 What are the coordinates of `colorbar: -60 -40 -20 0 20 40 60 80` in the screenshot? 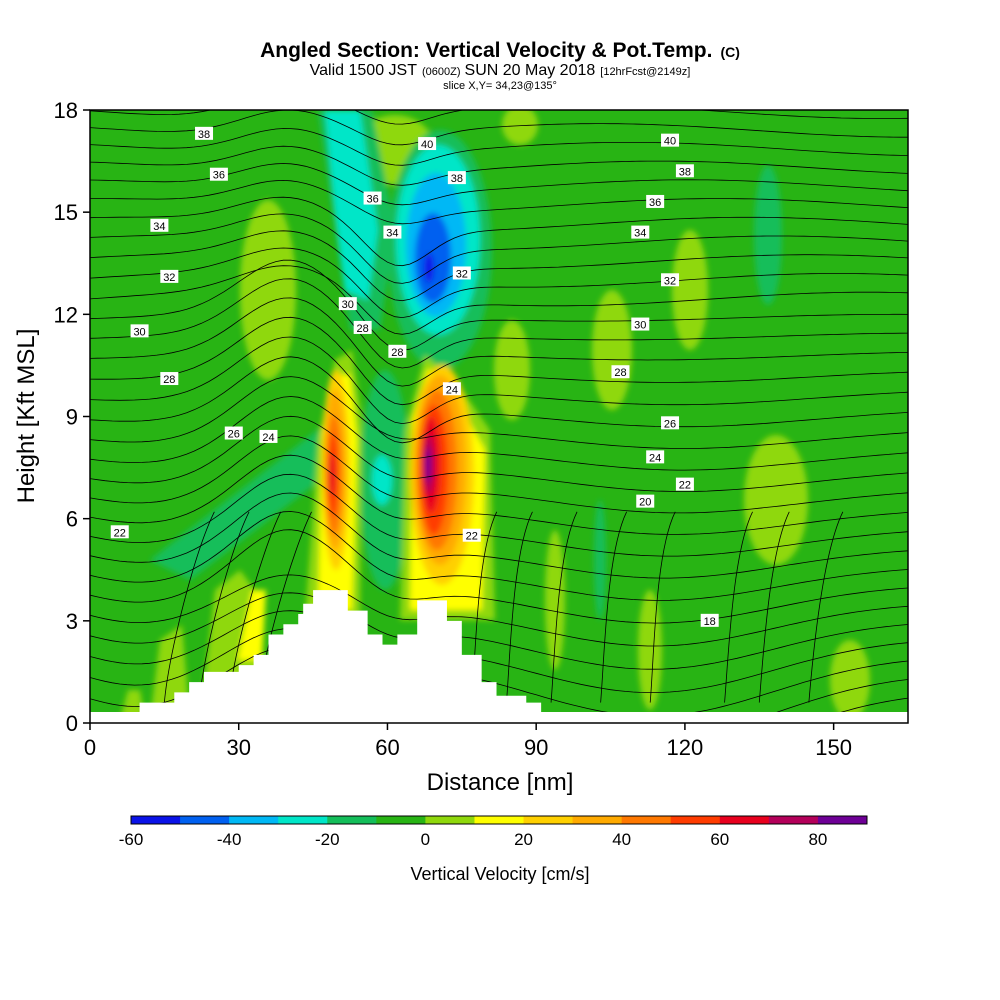 It's located at (493, 832).